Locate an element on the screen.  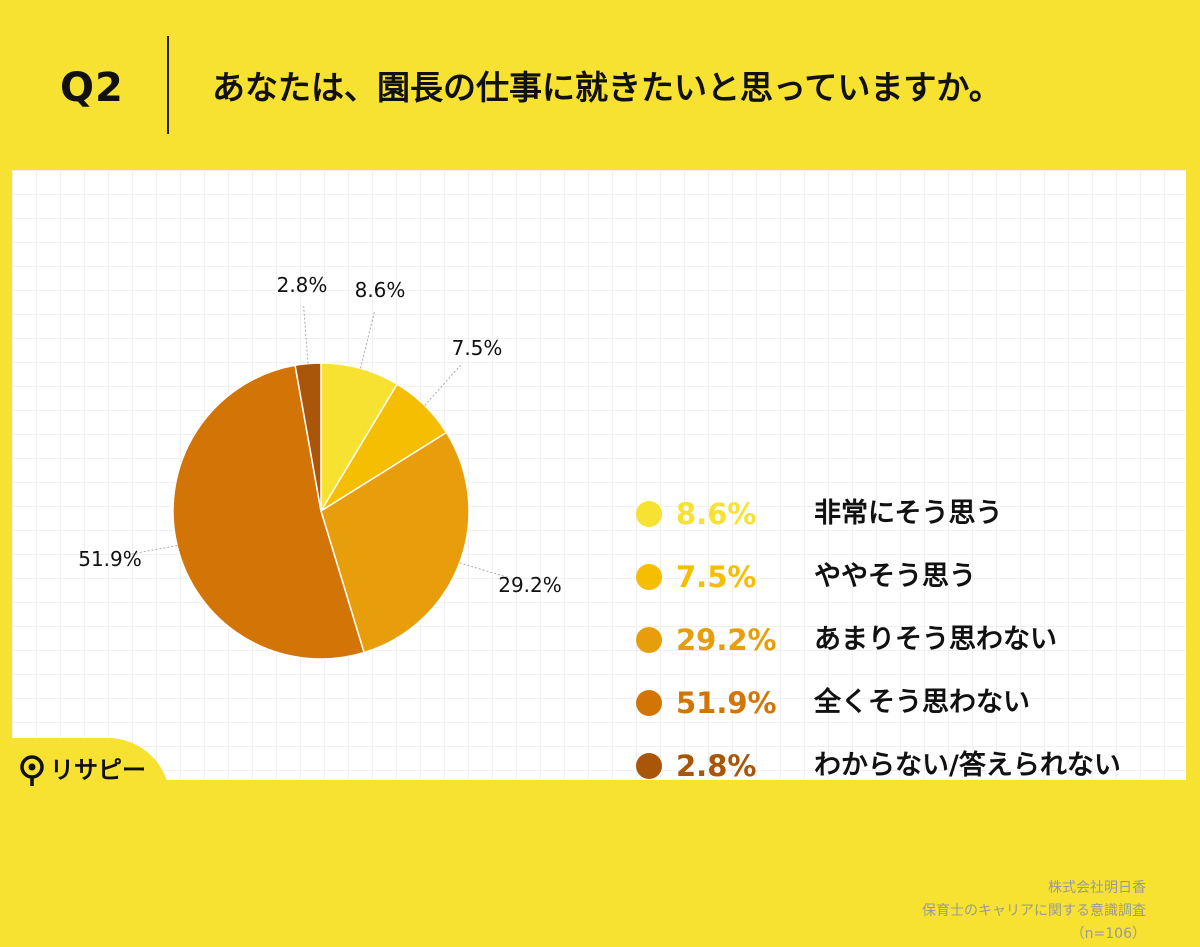
legend-item-1: 8.6% 非常にそう思う is located at coordinates (904, 514).